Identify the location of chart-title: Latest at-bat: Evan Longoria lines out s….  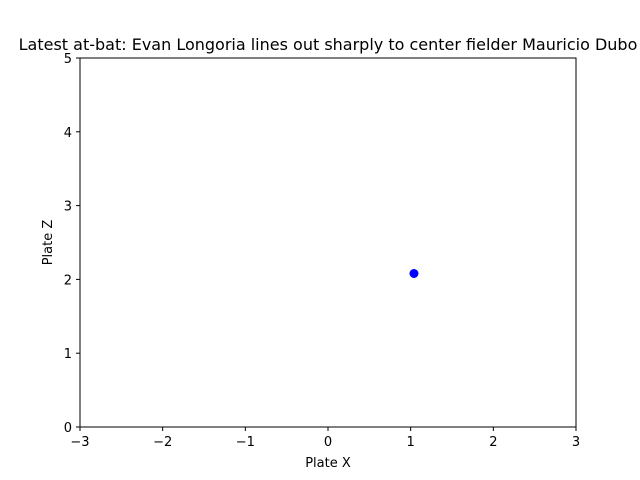
(328, 44).